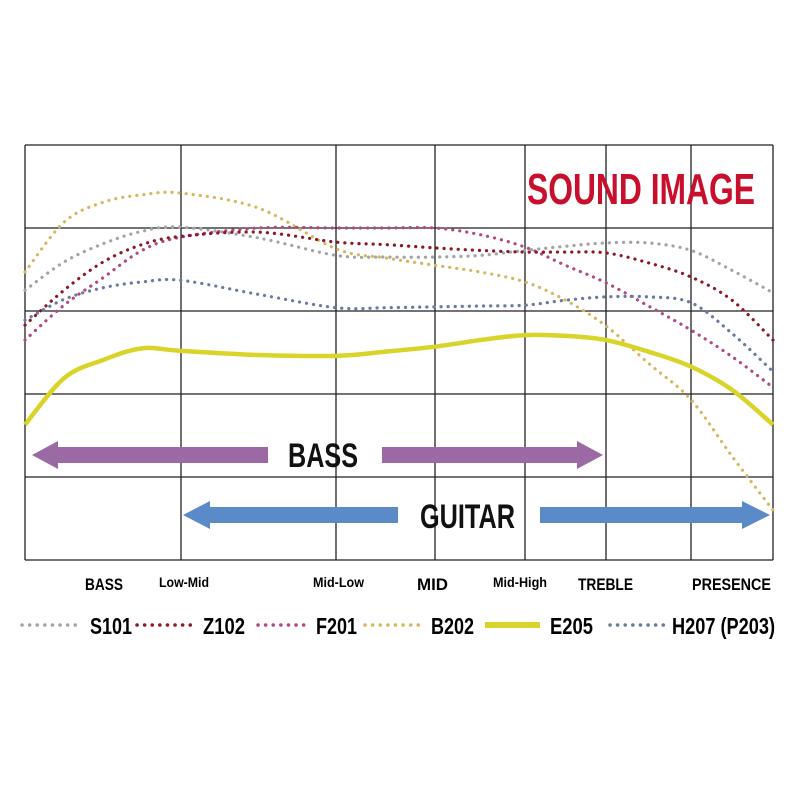  What do you see at coordinates (111, 626) in the screenshot?
I see `legend-label-s101: S101` at bounding box center [111, 626].